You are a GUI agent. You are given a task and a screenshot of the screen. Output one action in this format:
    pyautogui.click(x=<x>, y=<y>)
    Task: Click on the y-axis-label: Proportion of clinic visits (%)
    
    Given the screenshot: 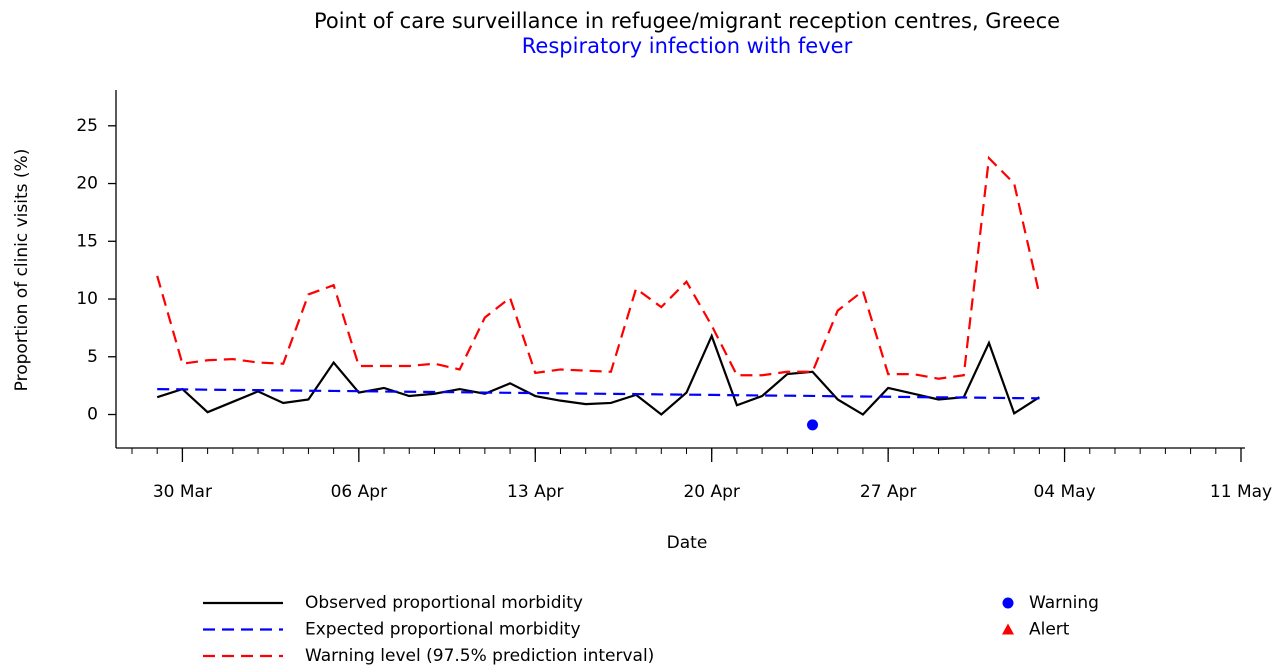 What is the action you would take?
    pyautogui.click(x=22, y=270)
    